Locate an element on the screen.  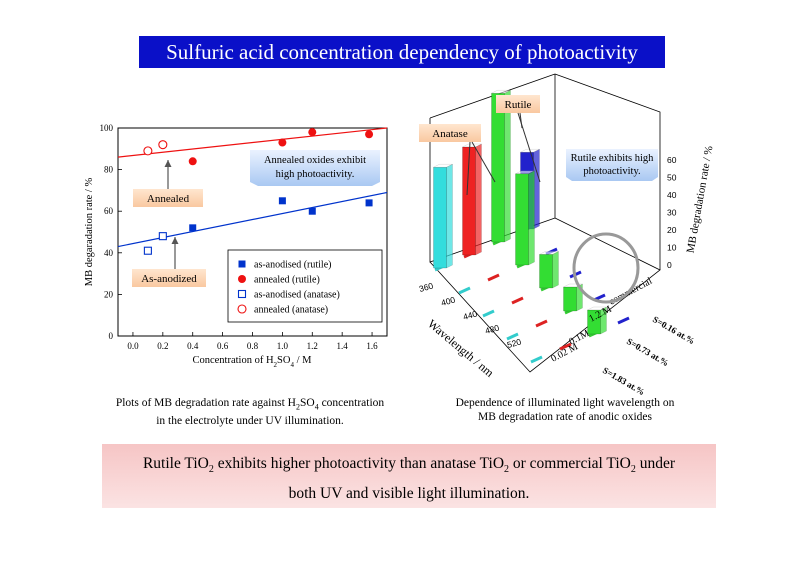
annealed-callout-text: Annealed is located at coordinates (168, 199).